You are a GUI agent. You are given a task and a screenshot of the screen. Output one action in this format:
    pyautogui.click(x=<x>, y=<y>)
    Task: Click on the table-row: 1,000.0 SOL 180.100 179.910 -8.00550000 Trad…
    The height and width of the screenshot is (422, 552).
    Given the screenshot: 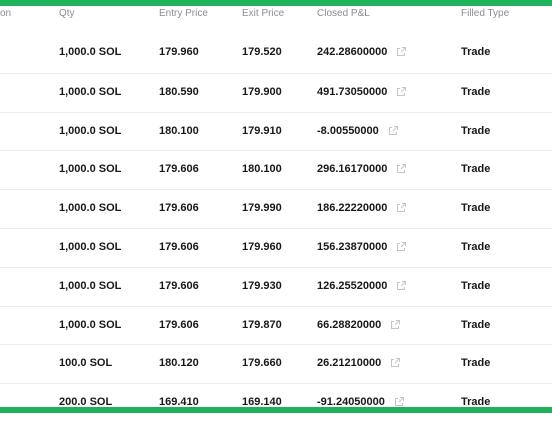 What is the action you would take?
    pyautogui.click(x=276, y=131)
    